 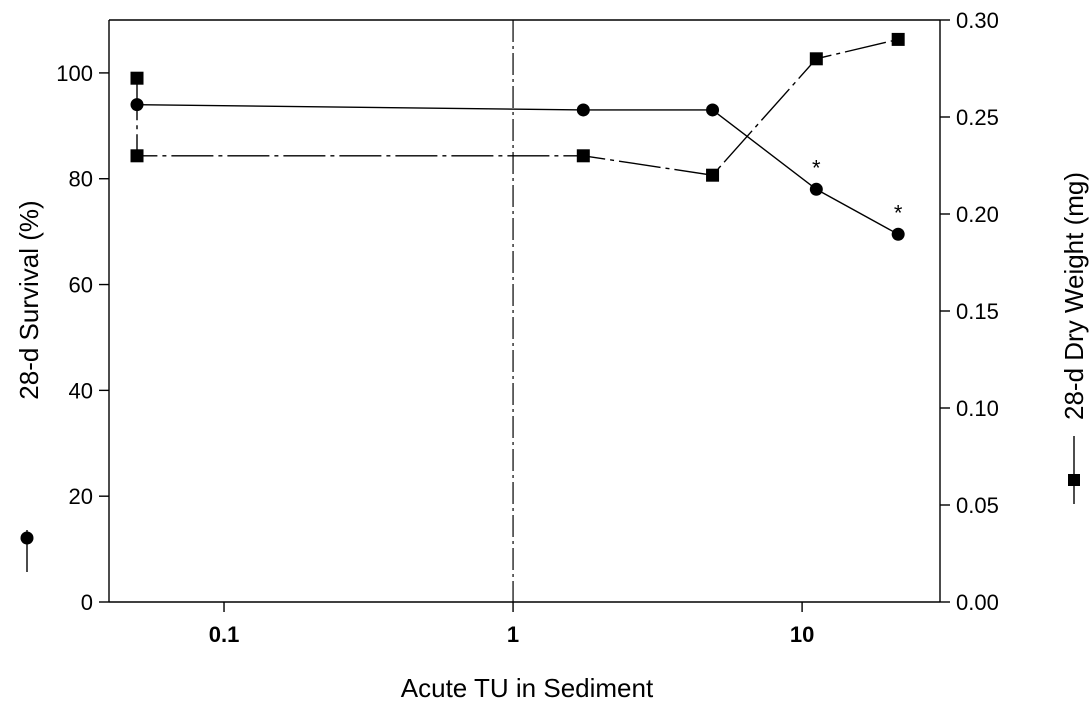 I want to click on left-y-tick-label: 100, so click(x=74, y=73).